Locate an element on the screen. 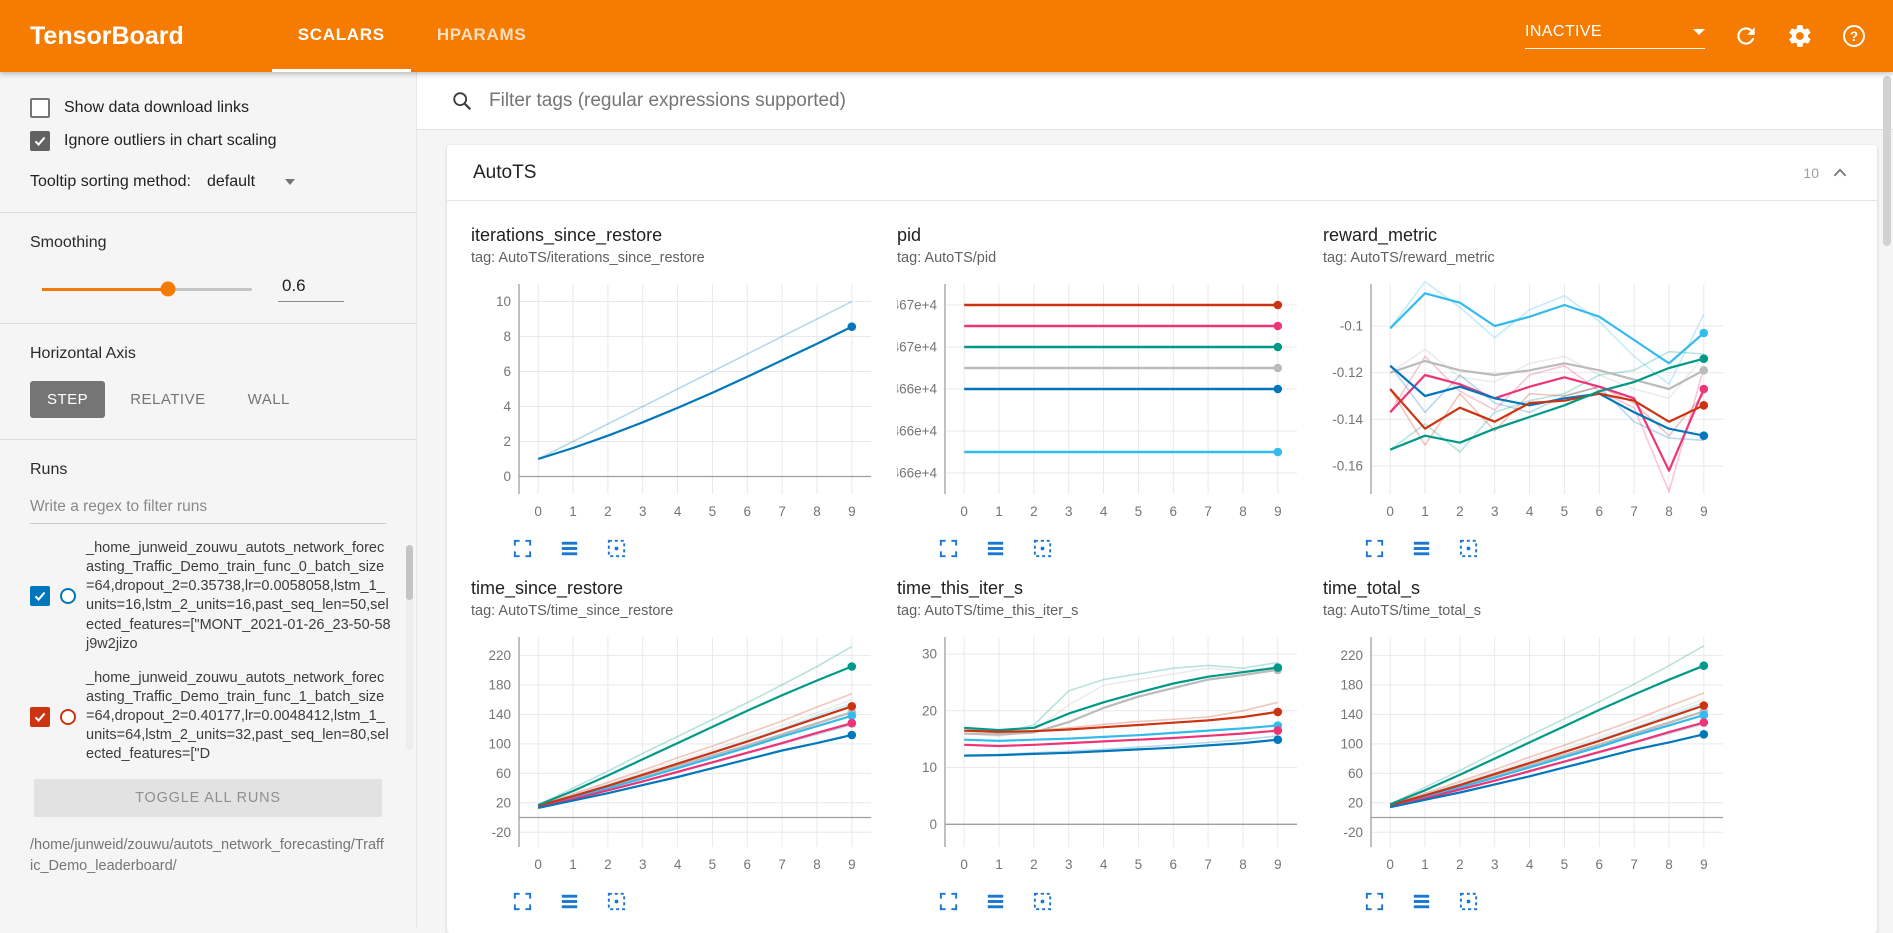  axis-button-wall: WALL is located at coordinates (269, 399).